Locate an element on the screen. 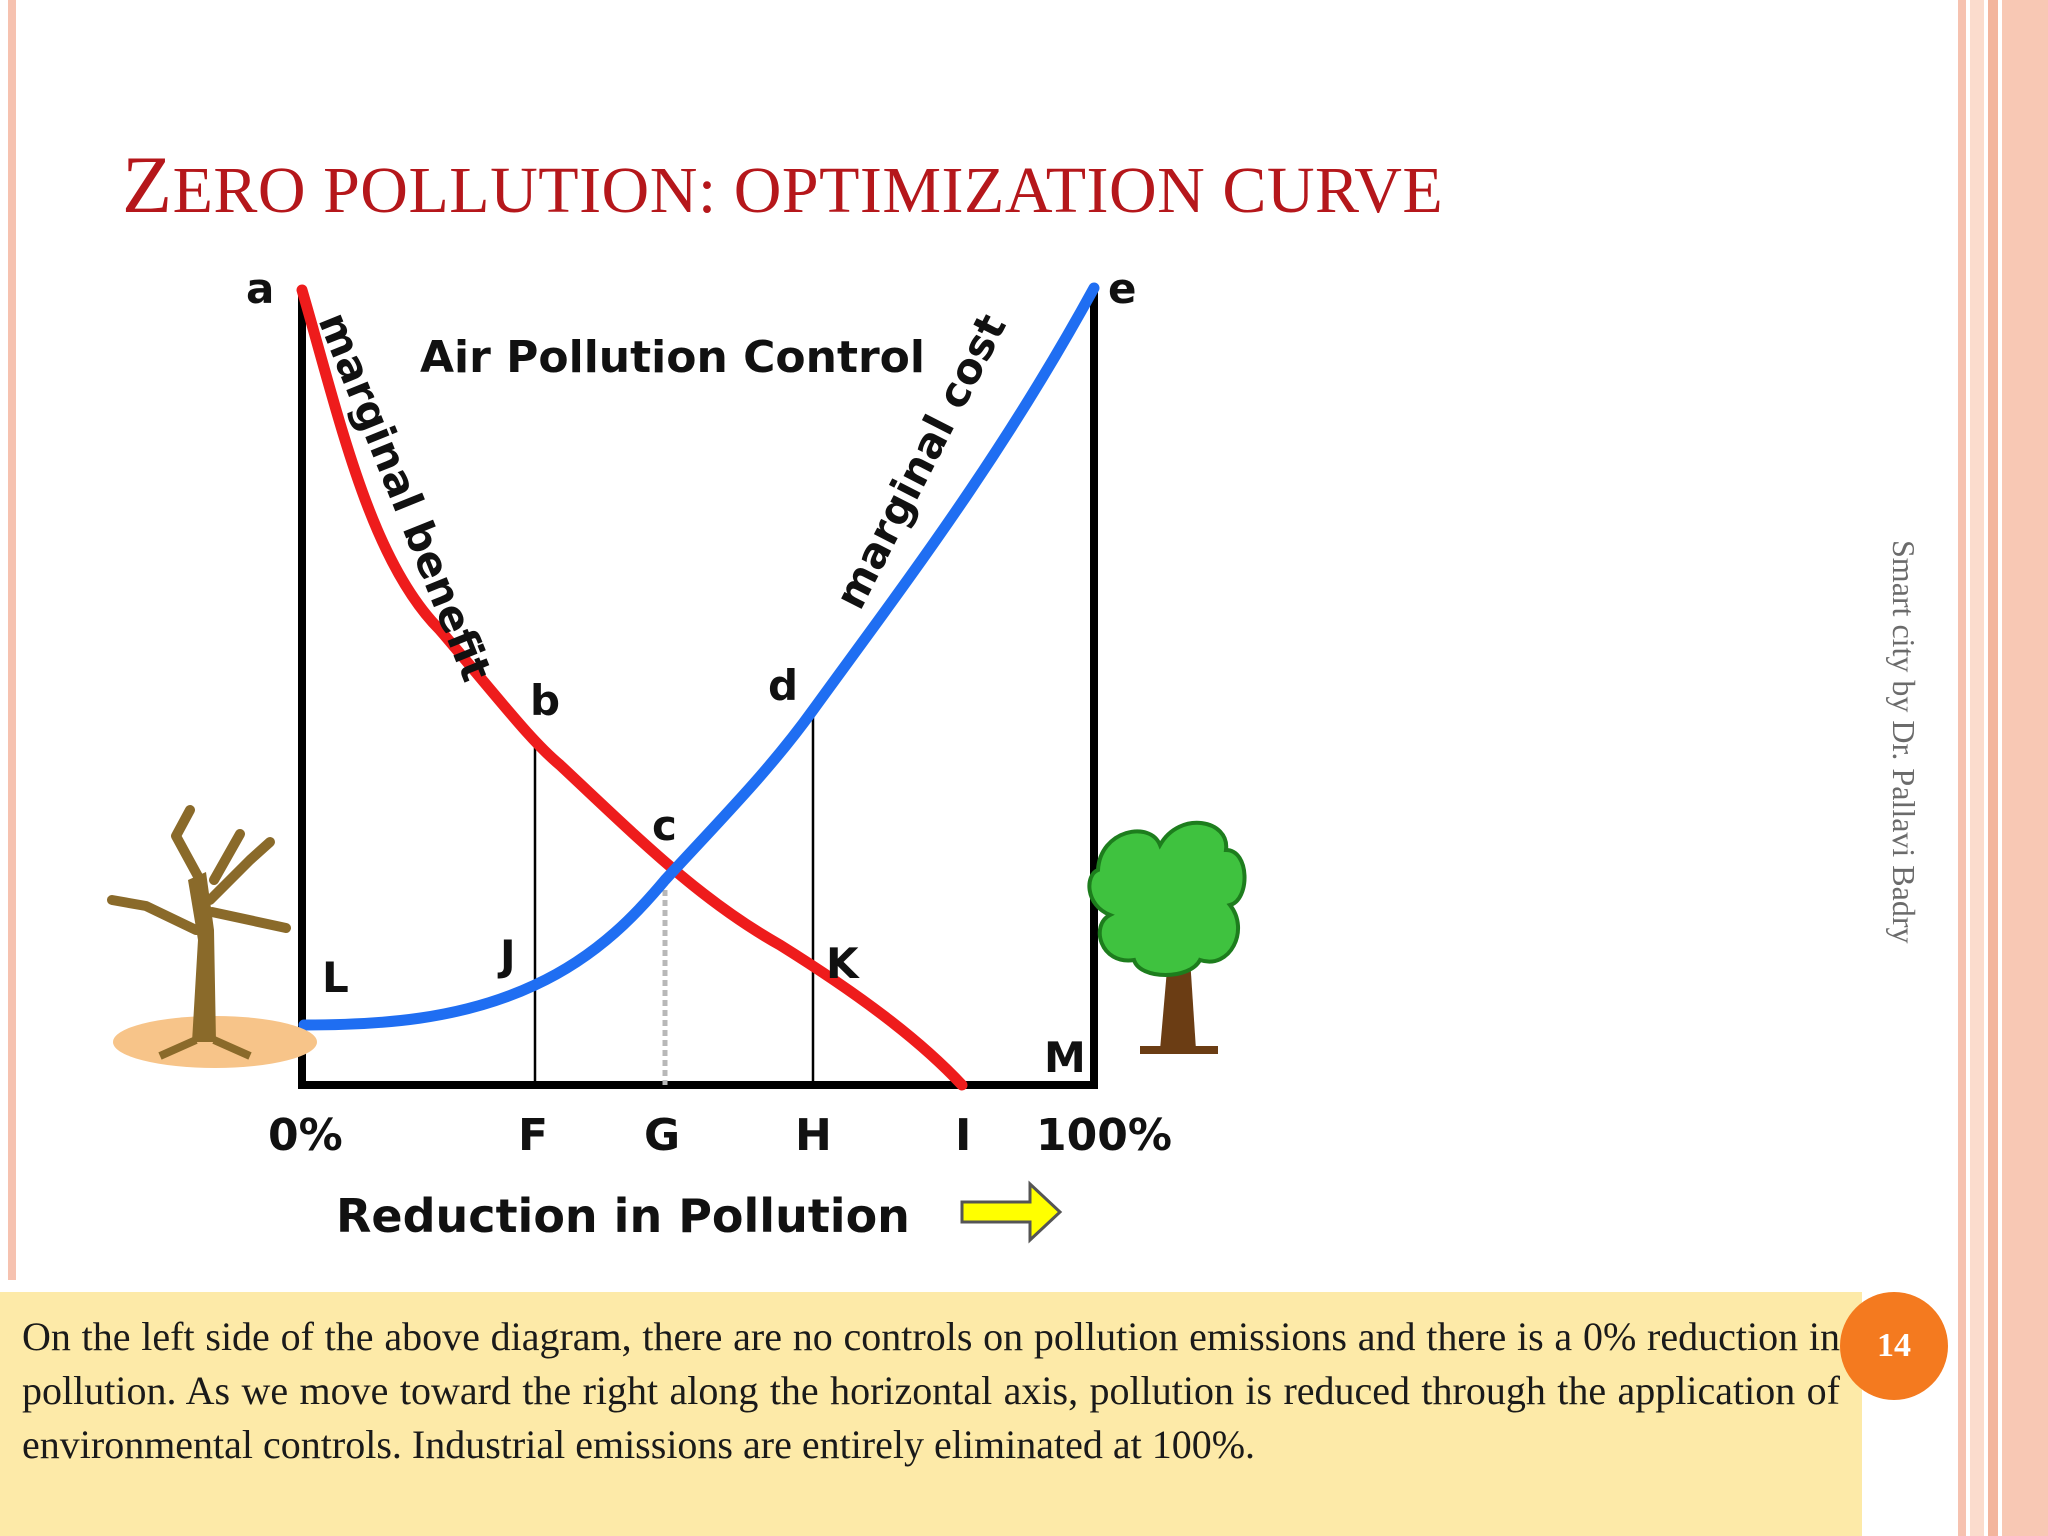 Image resolution: width=2048 pixels, height=1536 pixels. point-label-L: L is located at coordinates (335, 977).